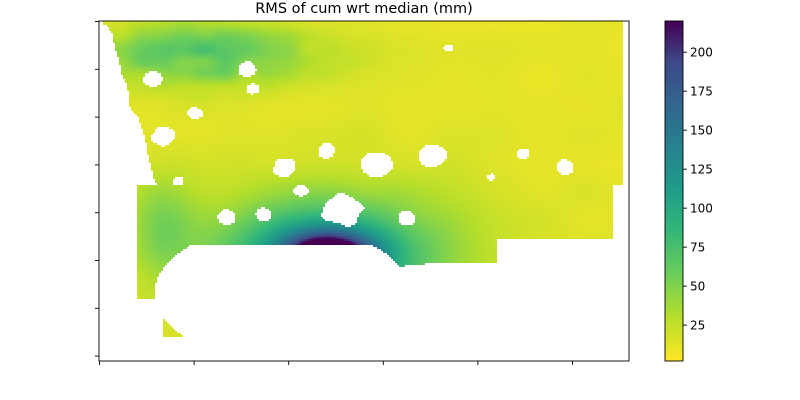 The width and height of the screenshot is (800, 400). Describe the element at coordinates (701, 53) in the screenshot. I see `colorbar-tick-label: 200` at that location.